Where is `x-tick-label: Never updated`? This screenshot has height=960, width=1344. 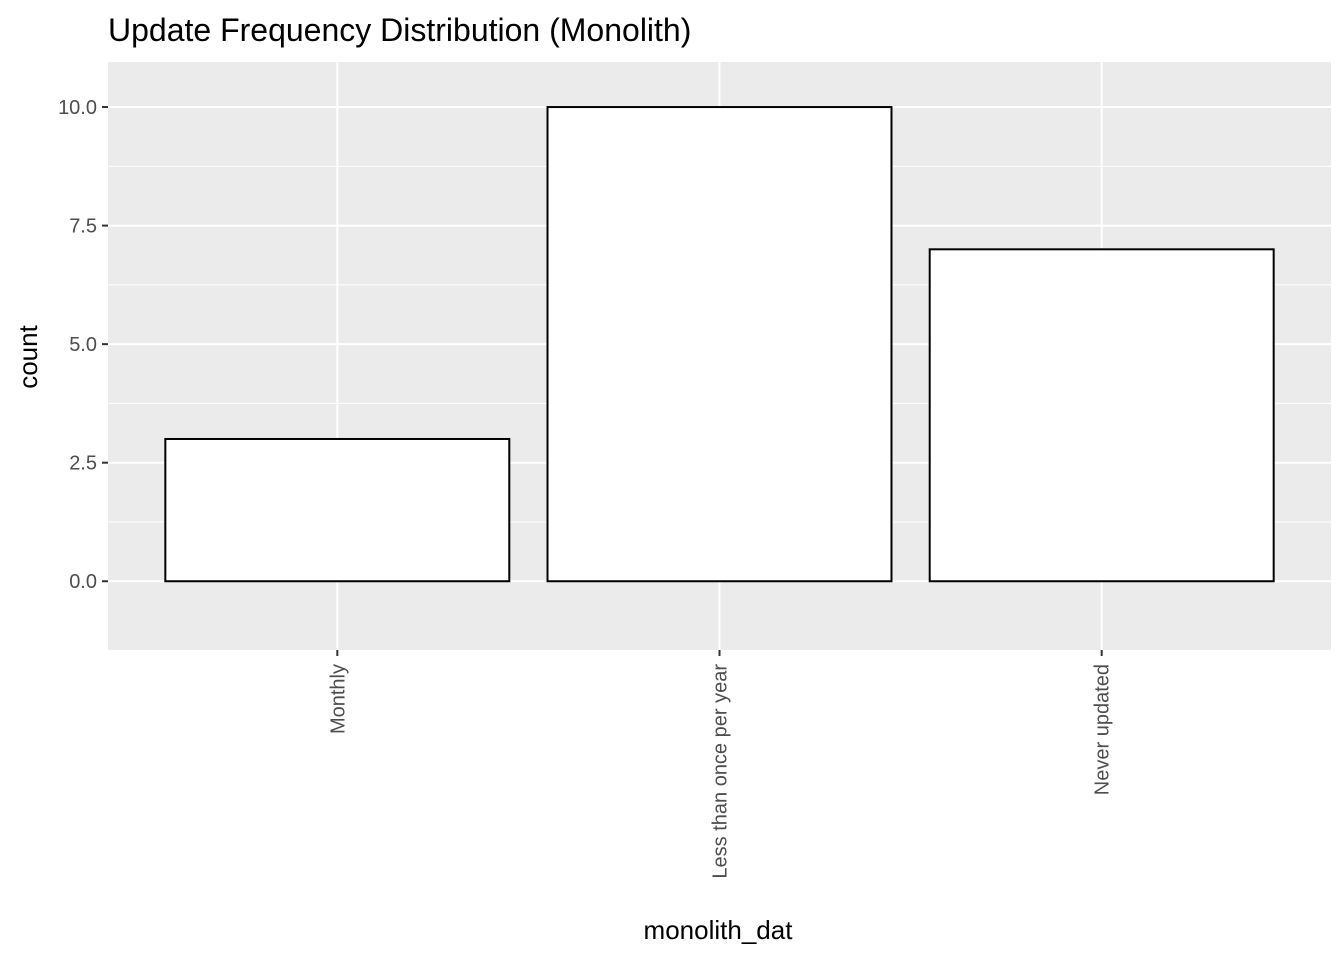
x-tick-label: Never updated is located at coordinates (1103, 729).